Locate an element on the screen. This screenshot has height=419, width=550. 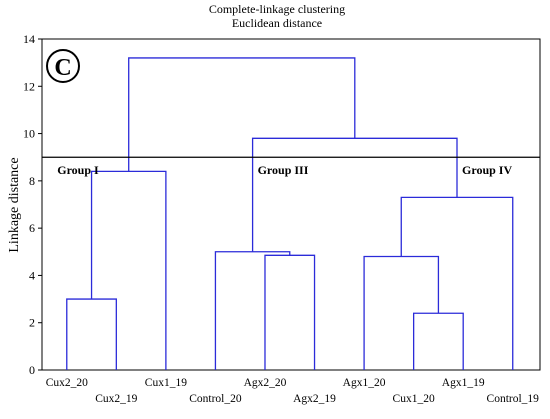
dendrogram-link-m8 is located at coordinates (354, 194).